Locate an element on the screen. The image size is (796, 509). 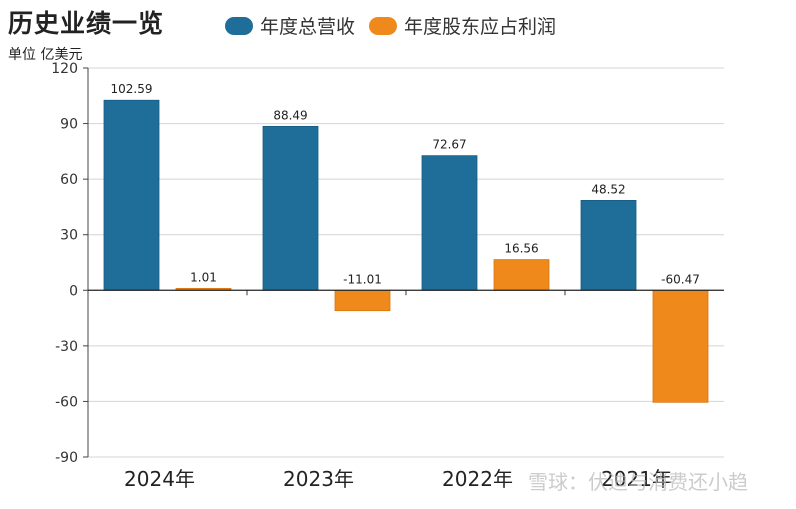
y-tick-label: -90 is located at coordinates (66, 458).